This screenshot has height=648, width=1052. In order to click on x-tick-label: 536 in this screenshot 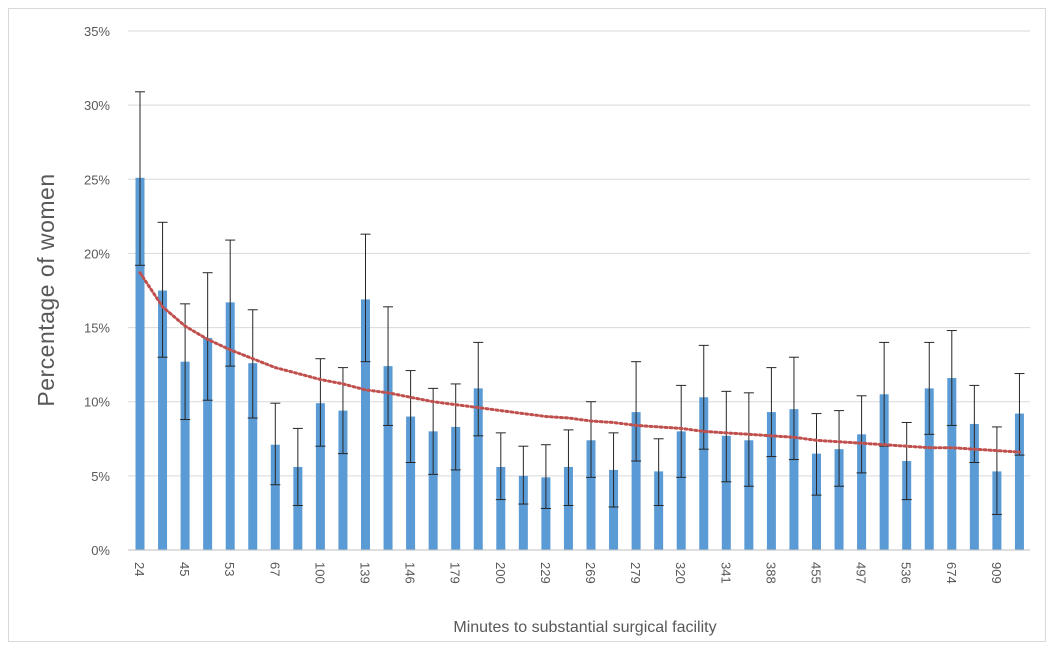, I will do `click(906, 573)`.